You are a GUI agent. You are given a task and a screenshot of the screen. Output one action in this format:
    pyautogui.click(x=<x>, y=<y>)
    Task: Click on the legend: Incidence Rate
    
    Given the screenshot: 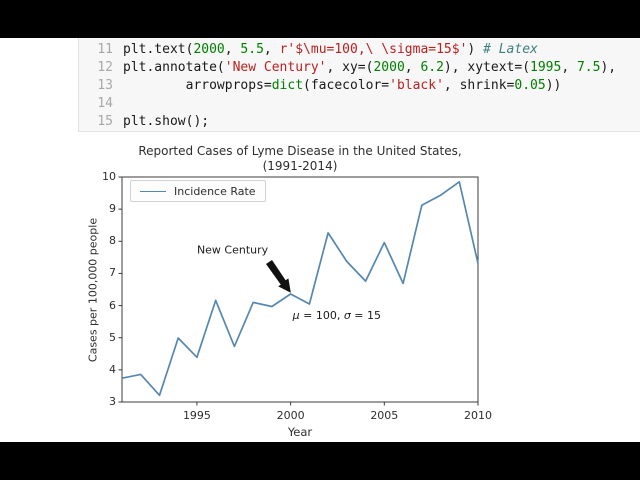 What is the action you would take?
    pyautogui.click(x=198, y=191)
    